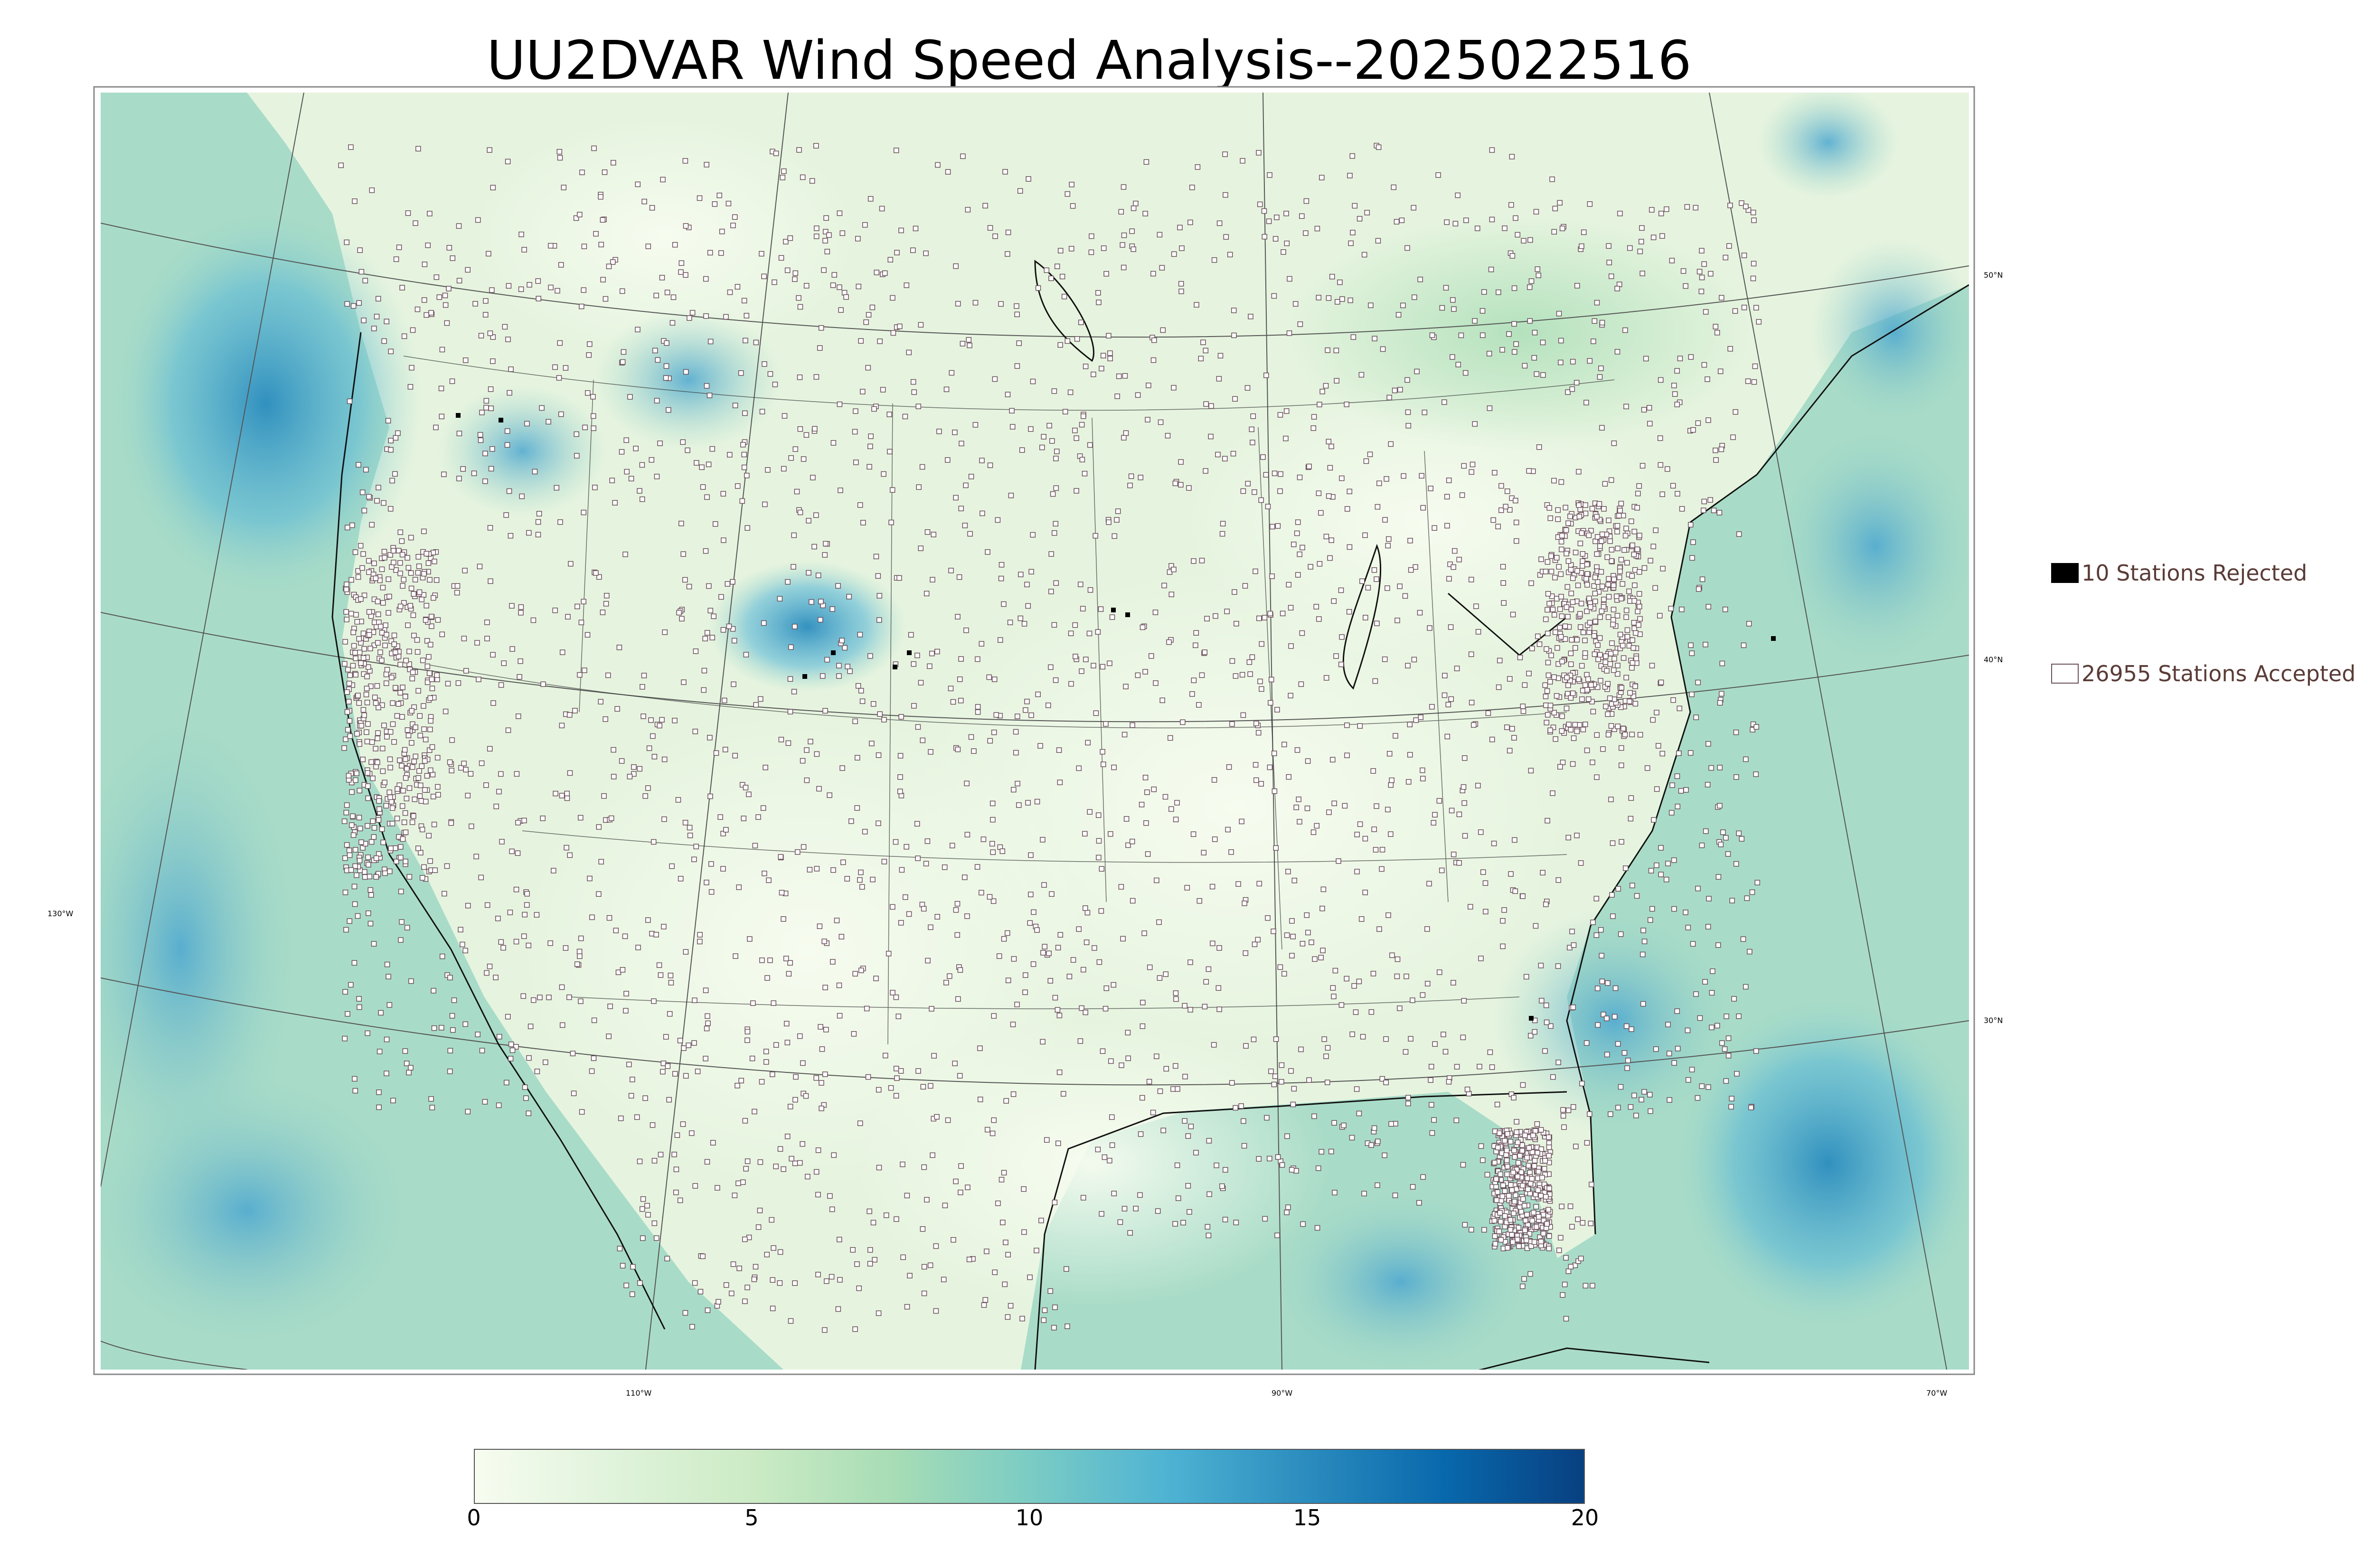  Describe the element at coordinates (2065, 573) in the screenshot. I see `rejected-swatch` at that location.